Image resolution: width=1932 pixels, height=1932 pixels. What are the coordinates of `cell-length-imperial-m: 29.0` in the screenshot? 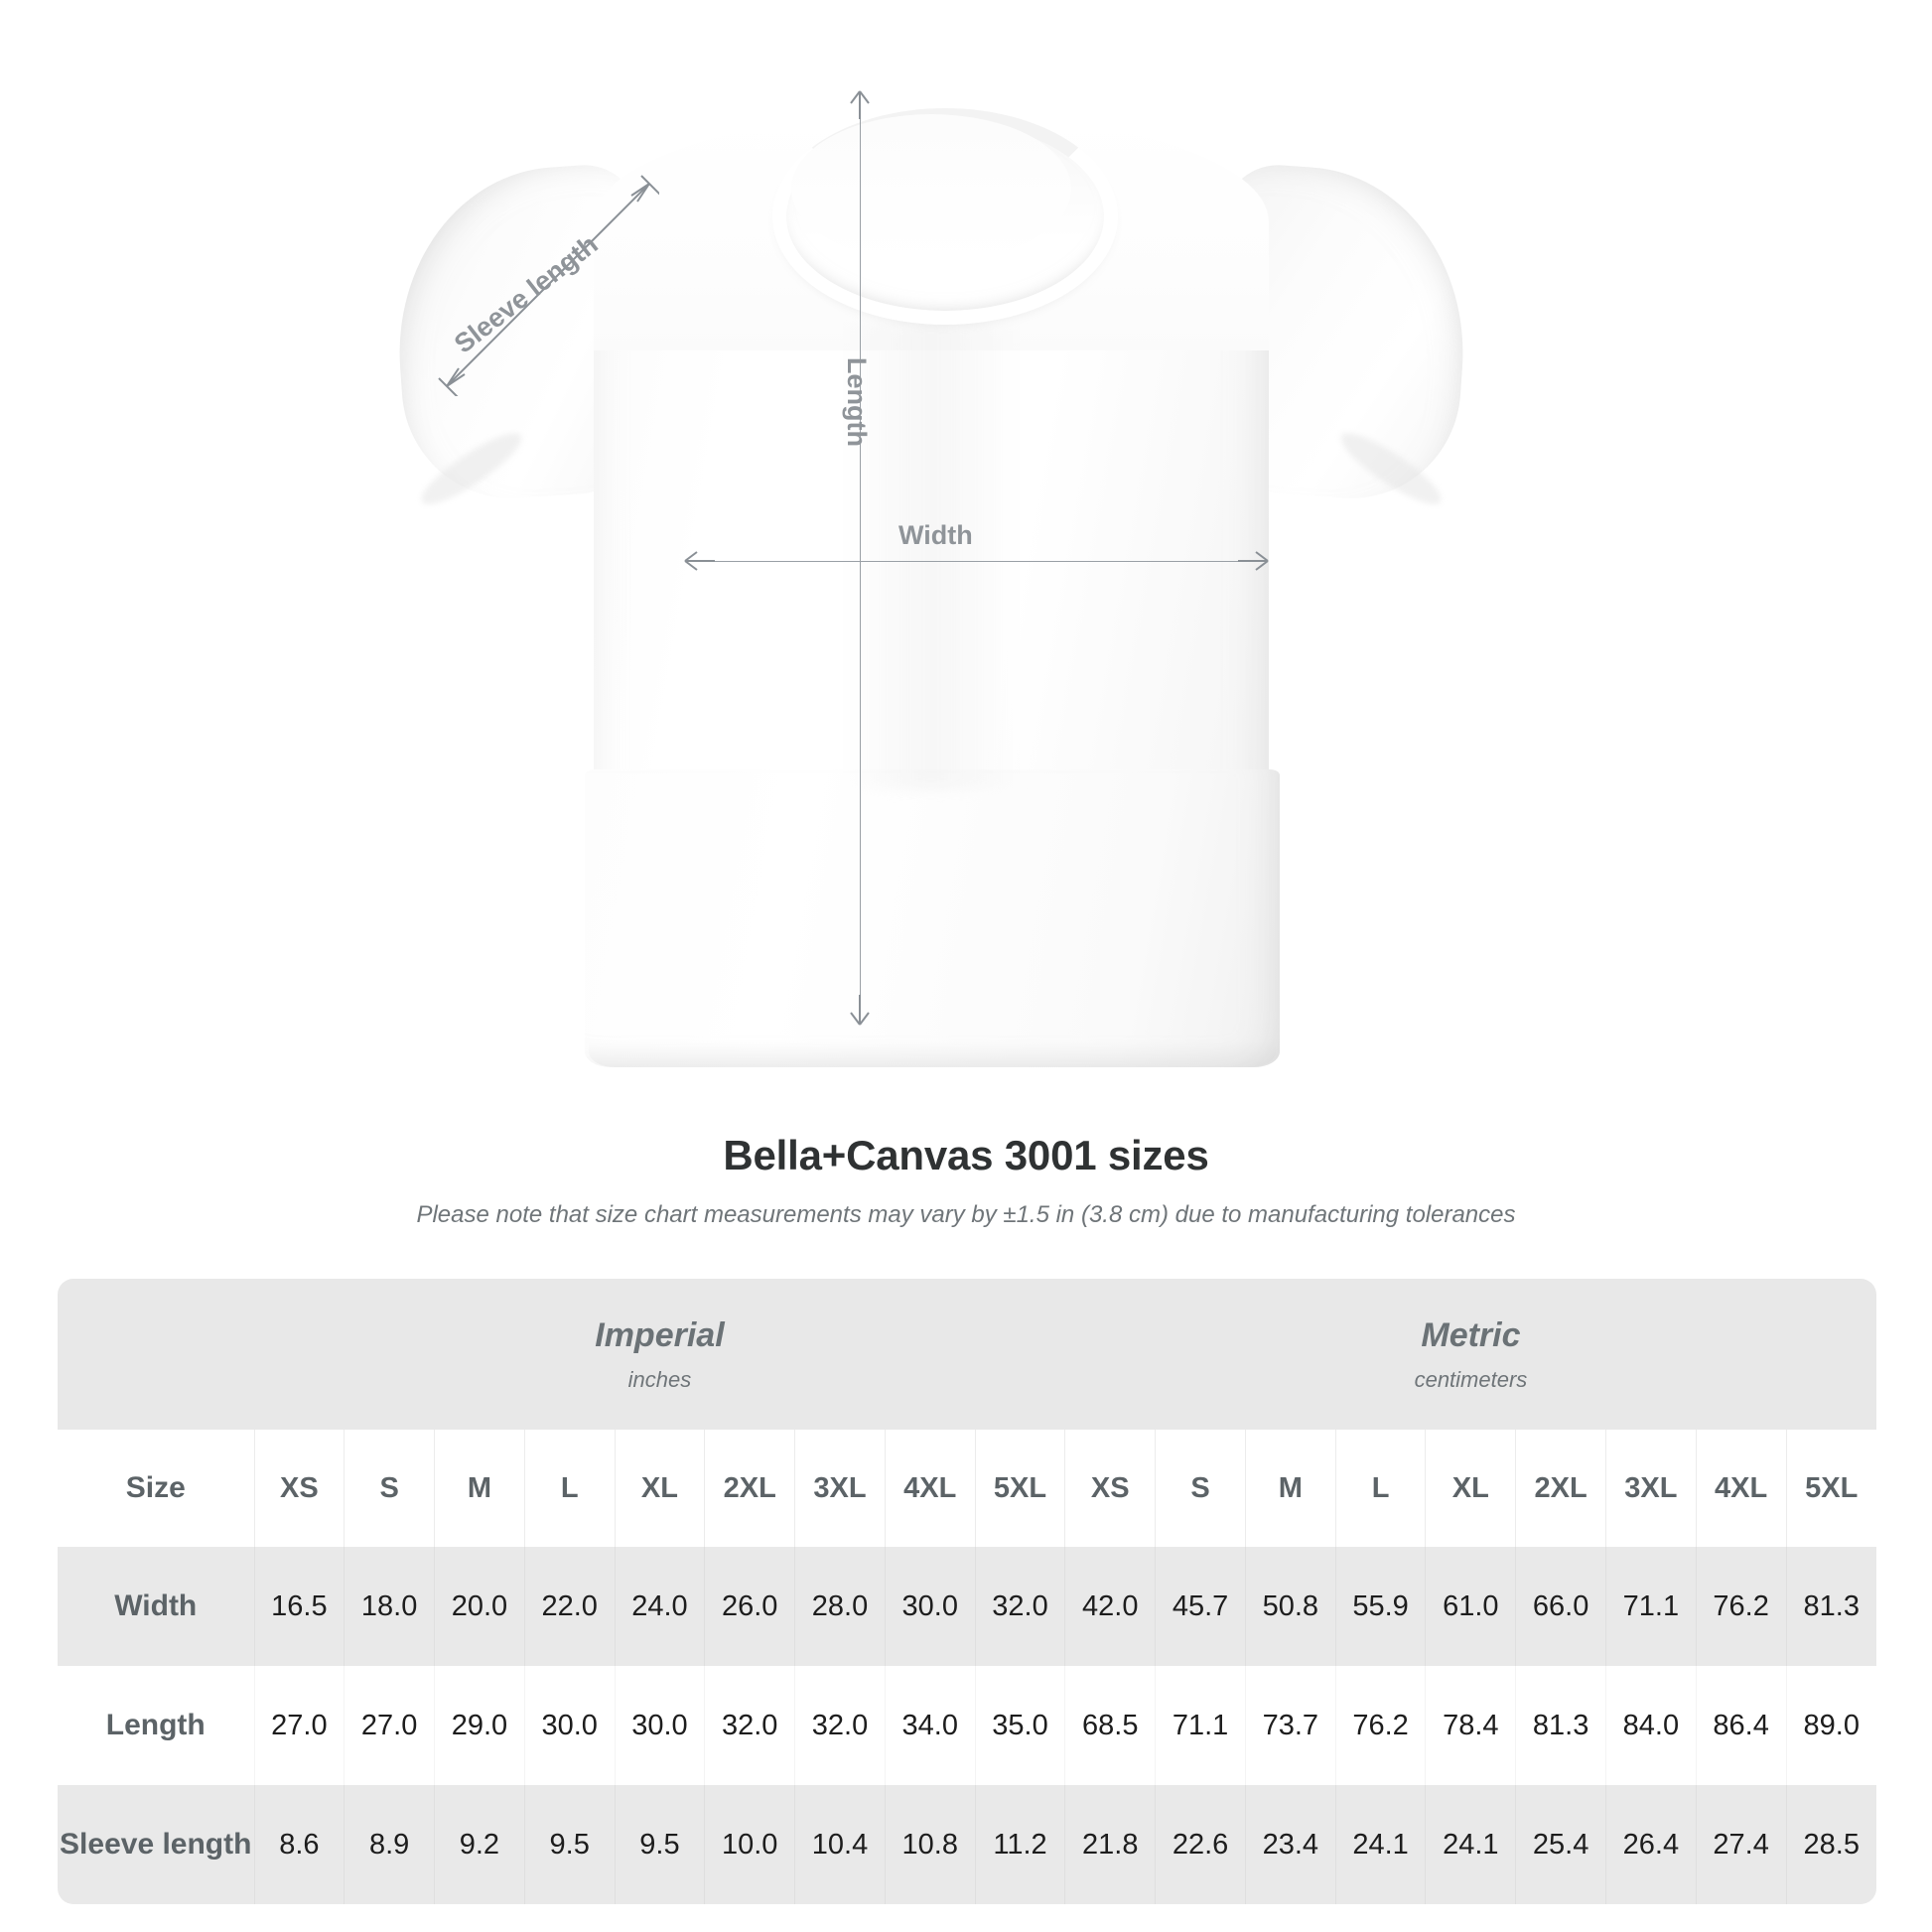 It's located at (480, 1725).